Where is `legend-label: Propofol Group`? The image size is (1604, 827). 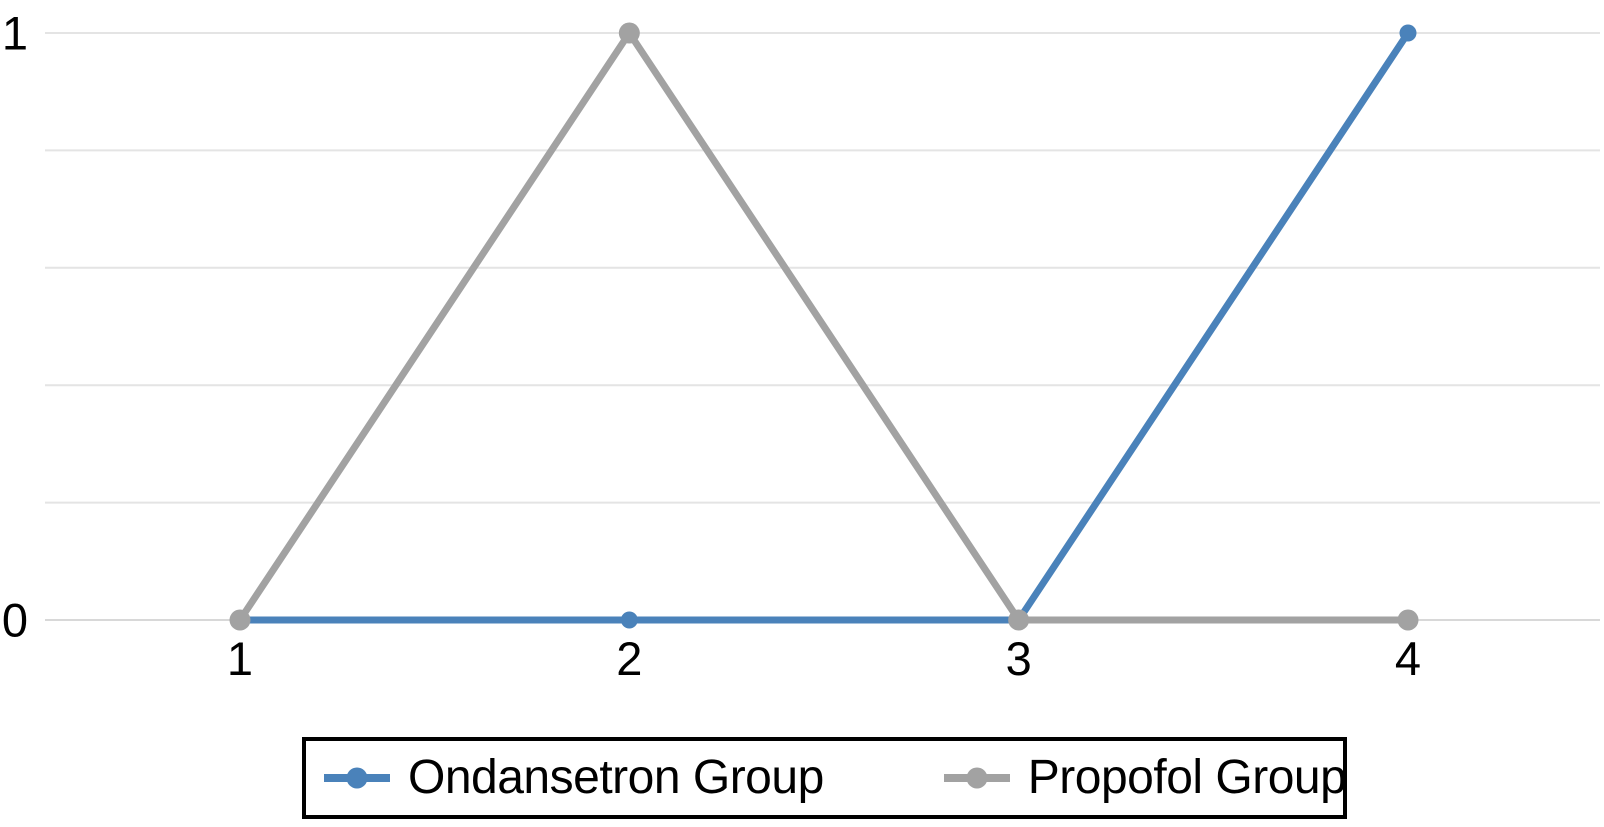
legend-label: Propofol Group is located at coordinates (1187, 777).